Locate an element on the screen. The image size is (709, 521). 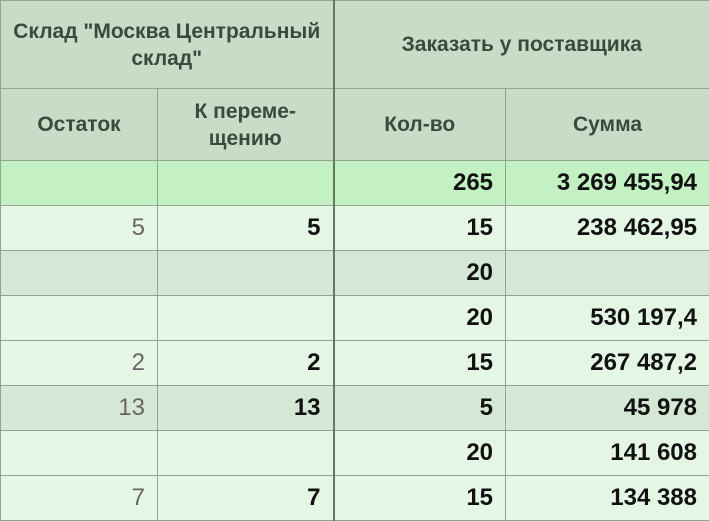
warehouse-group-header: Склад "Москва Центральный склад" is located at coordinates (167, 45).